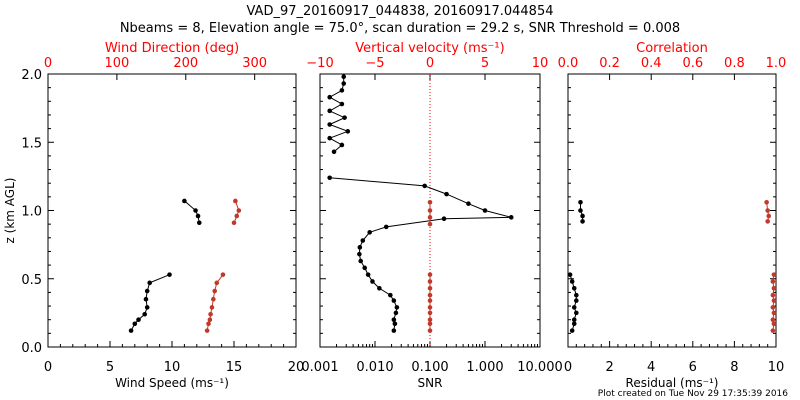 The height and width of the screenshot is (400, 800). I want to click on y-tick-label: 1.0, so click(31, 212).